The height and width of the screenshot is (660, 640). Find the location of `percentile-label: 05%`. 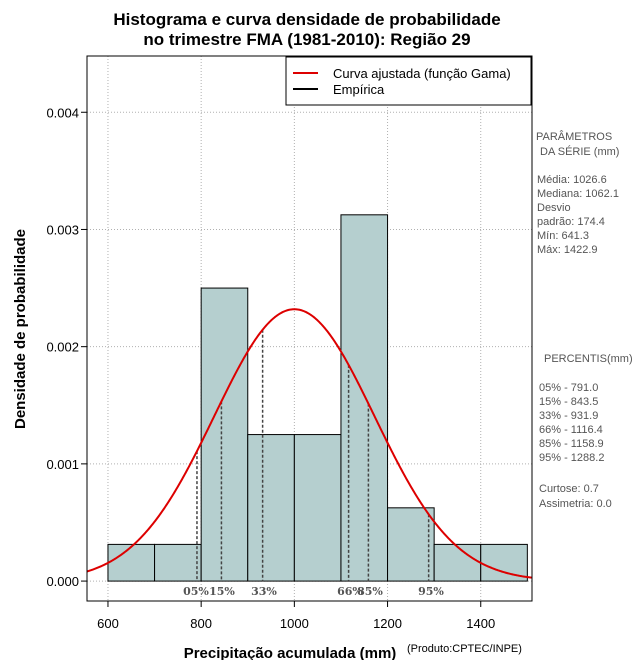

percentile-label: 05% is located at coordinates (196, 591).